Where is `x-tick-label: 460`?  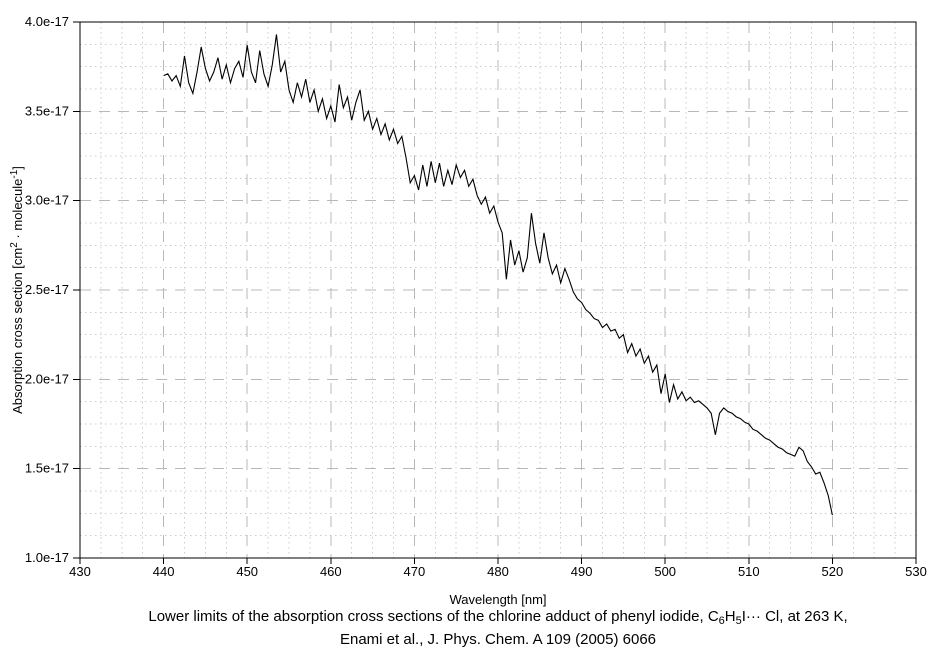
x-tick-label: 460 is located at coordinates (331, 571).